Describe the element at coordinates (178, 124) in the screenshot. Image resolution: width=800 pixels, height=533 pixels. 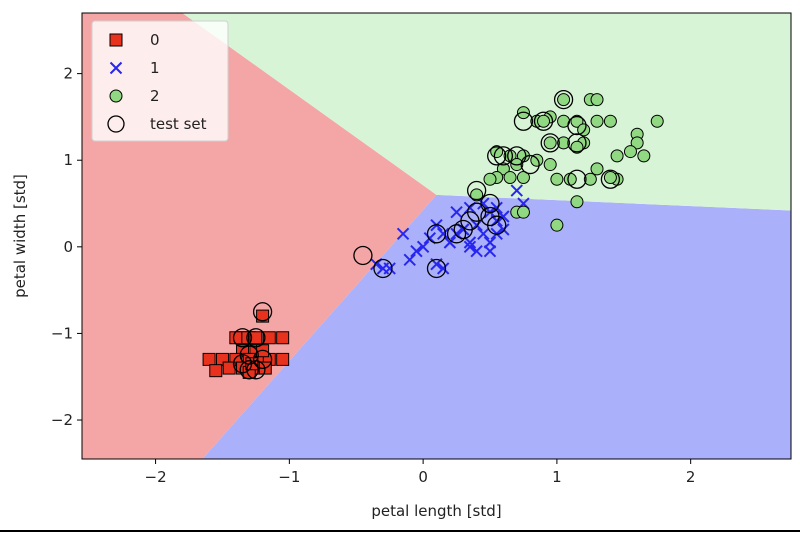
I see `legend-label: test set` at that location.